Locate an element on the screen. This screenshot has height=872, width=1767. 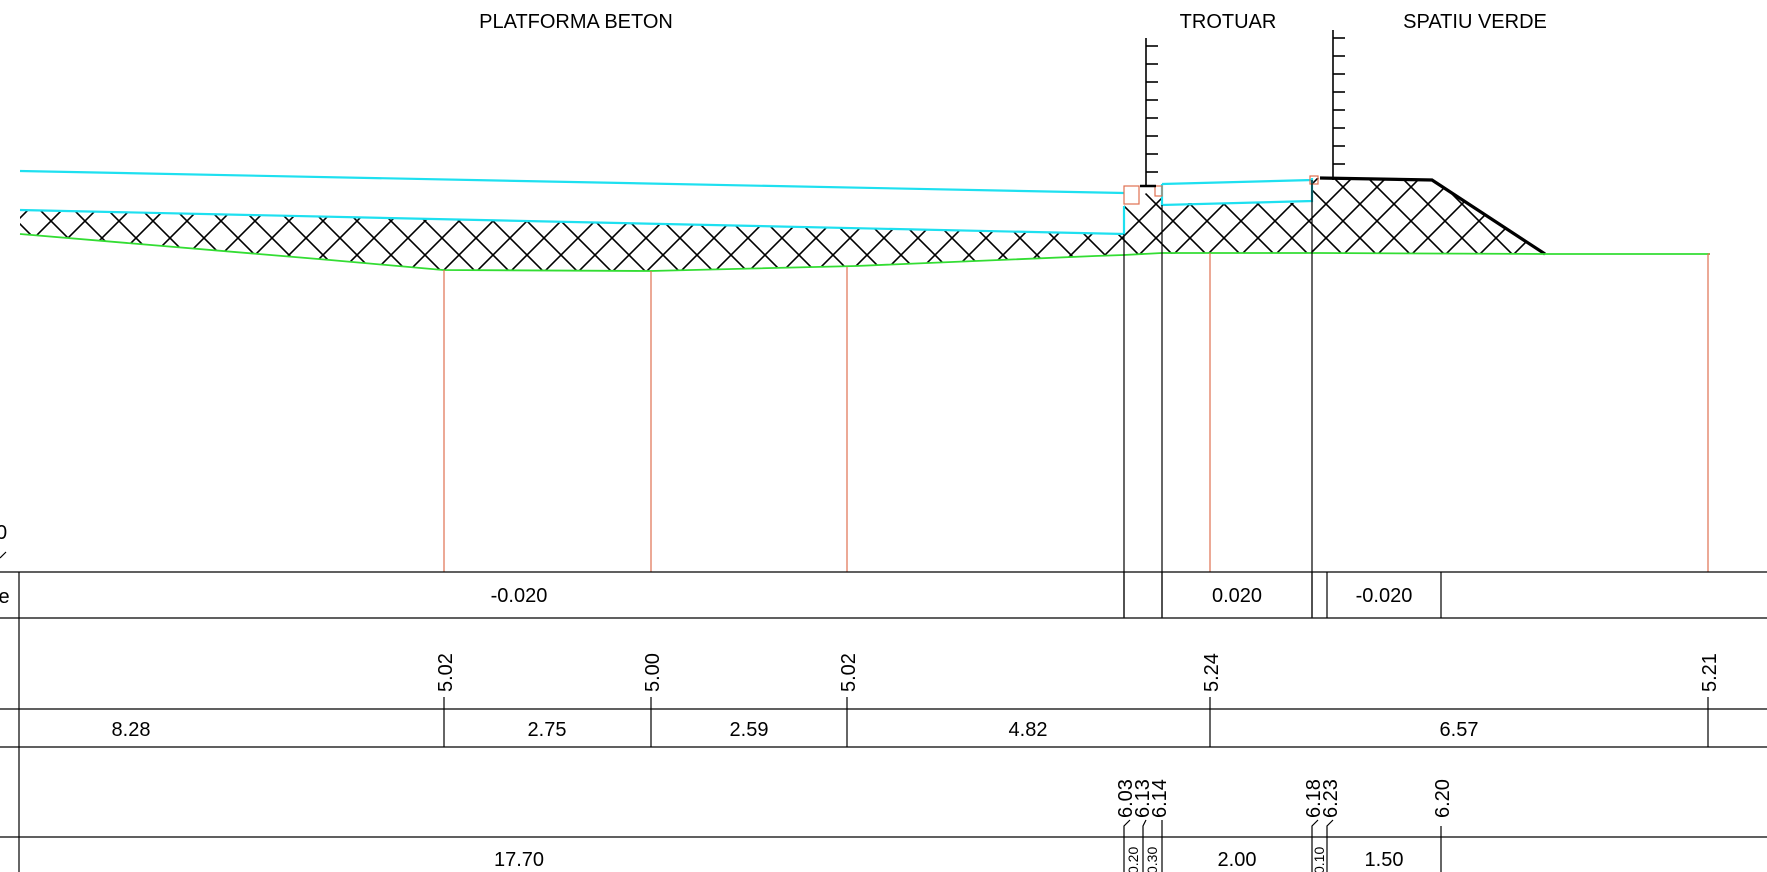
curb-detail is located at coordinates (1221, 190).